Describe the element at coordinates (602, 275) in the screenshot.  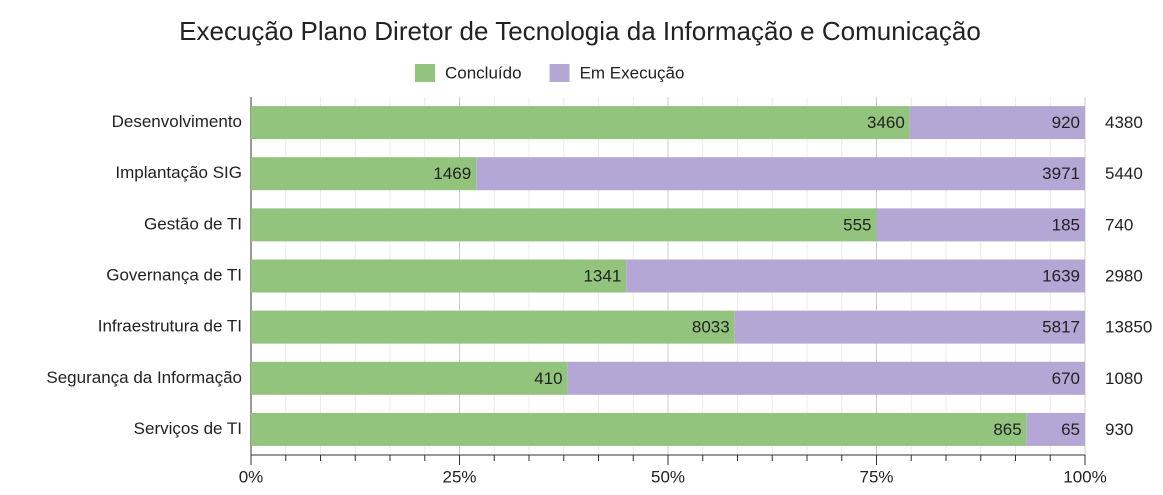
I see `data-label: 1341` at that location.